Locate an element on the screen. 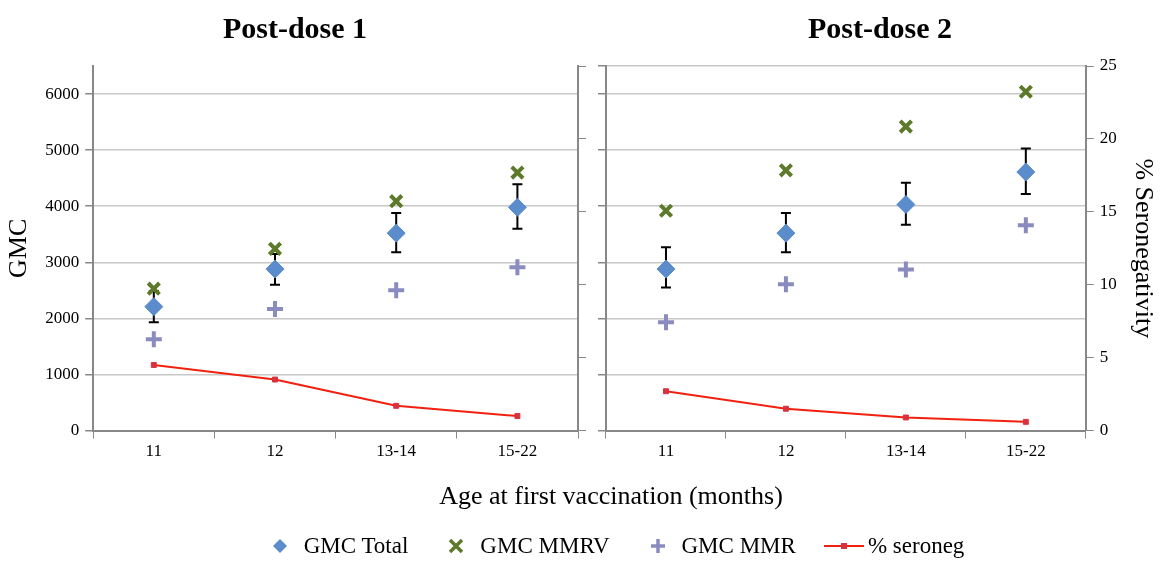  y2-axis-title: % Seronegativity is located at coordinates (1144, 248).